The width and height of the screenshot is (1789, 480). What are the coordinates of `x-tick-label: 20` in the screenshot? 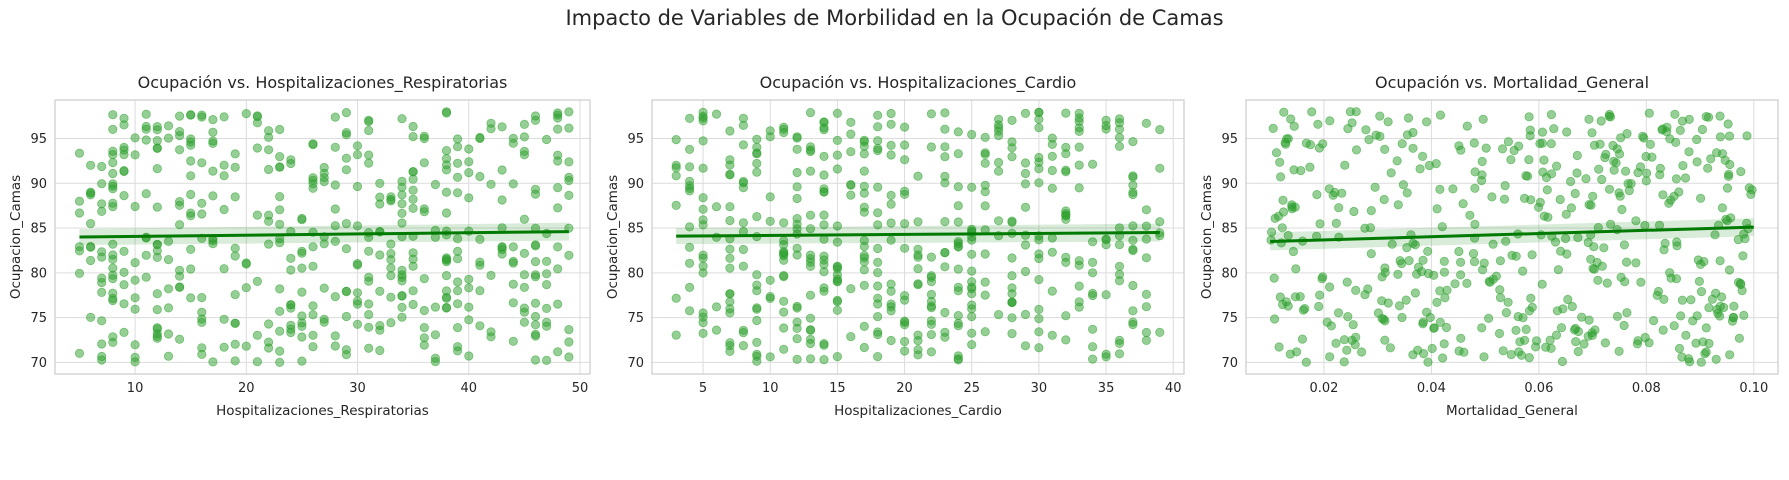 It's located at (246, 388).